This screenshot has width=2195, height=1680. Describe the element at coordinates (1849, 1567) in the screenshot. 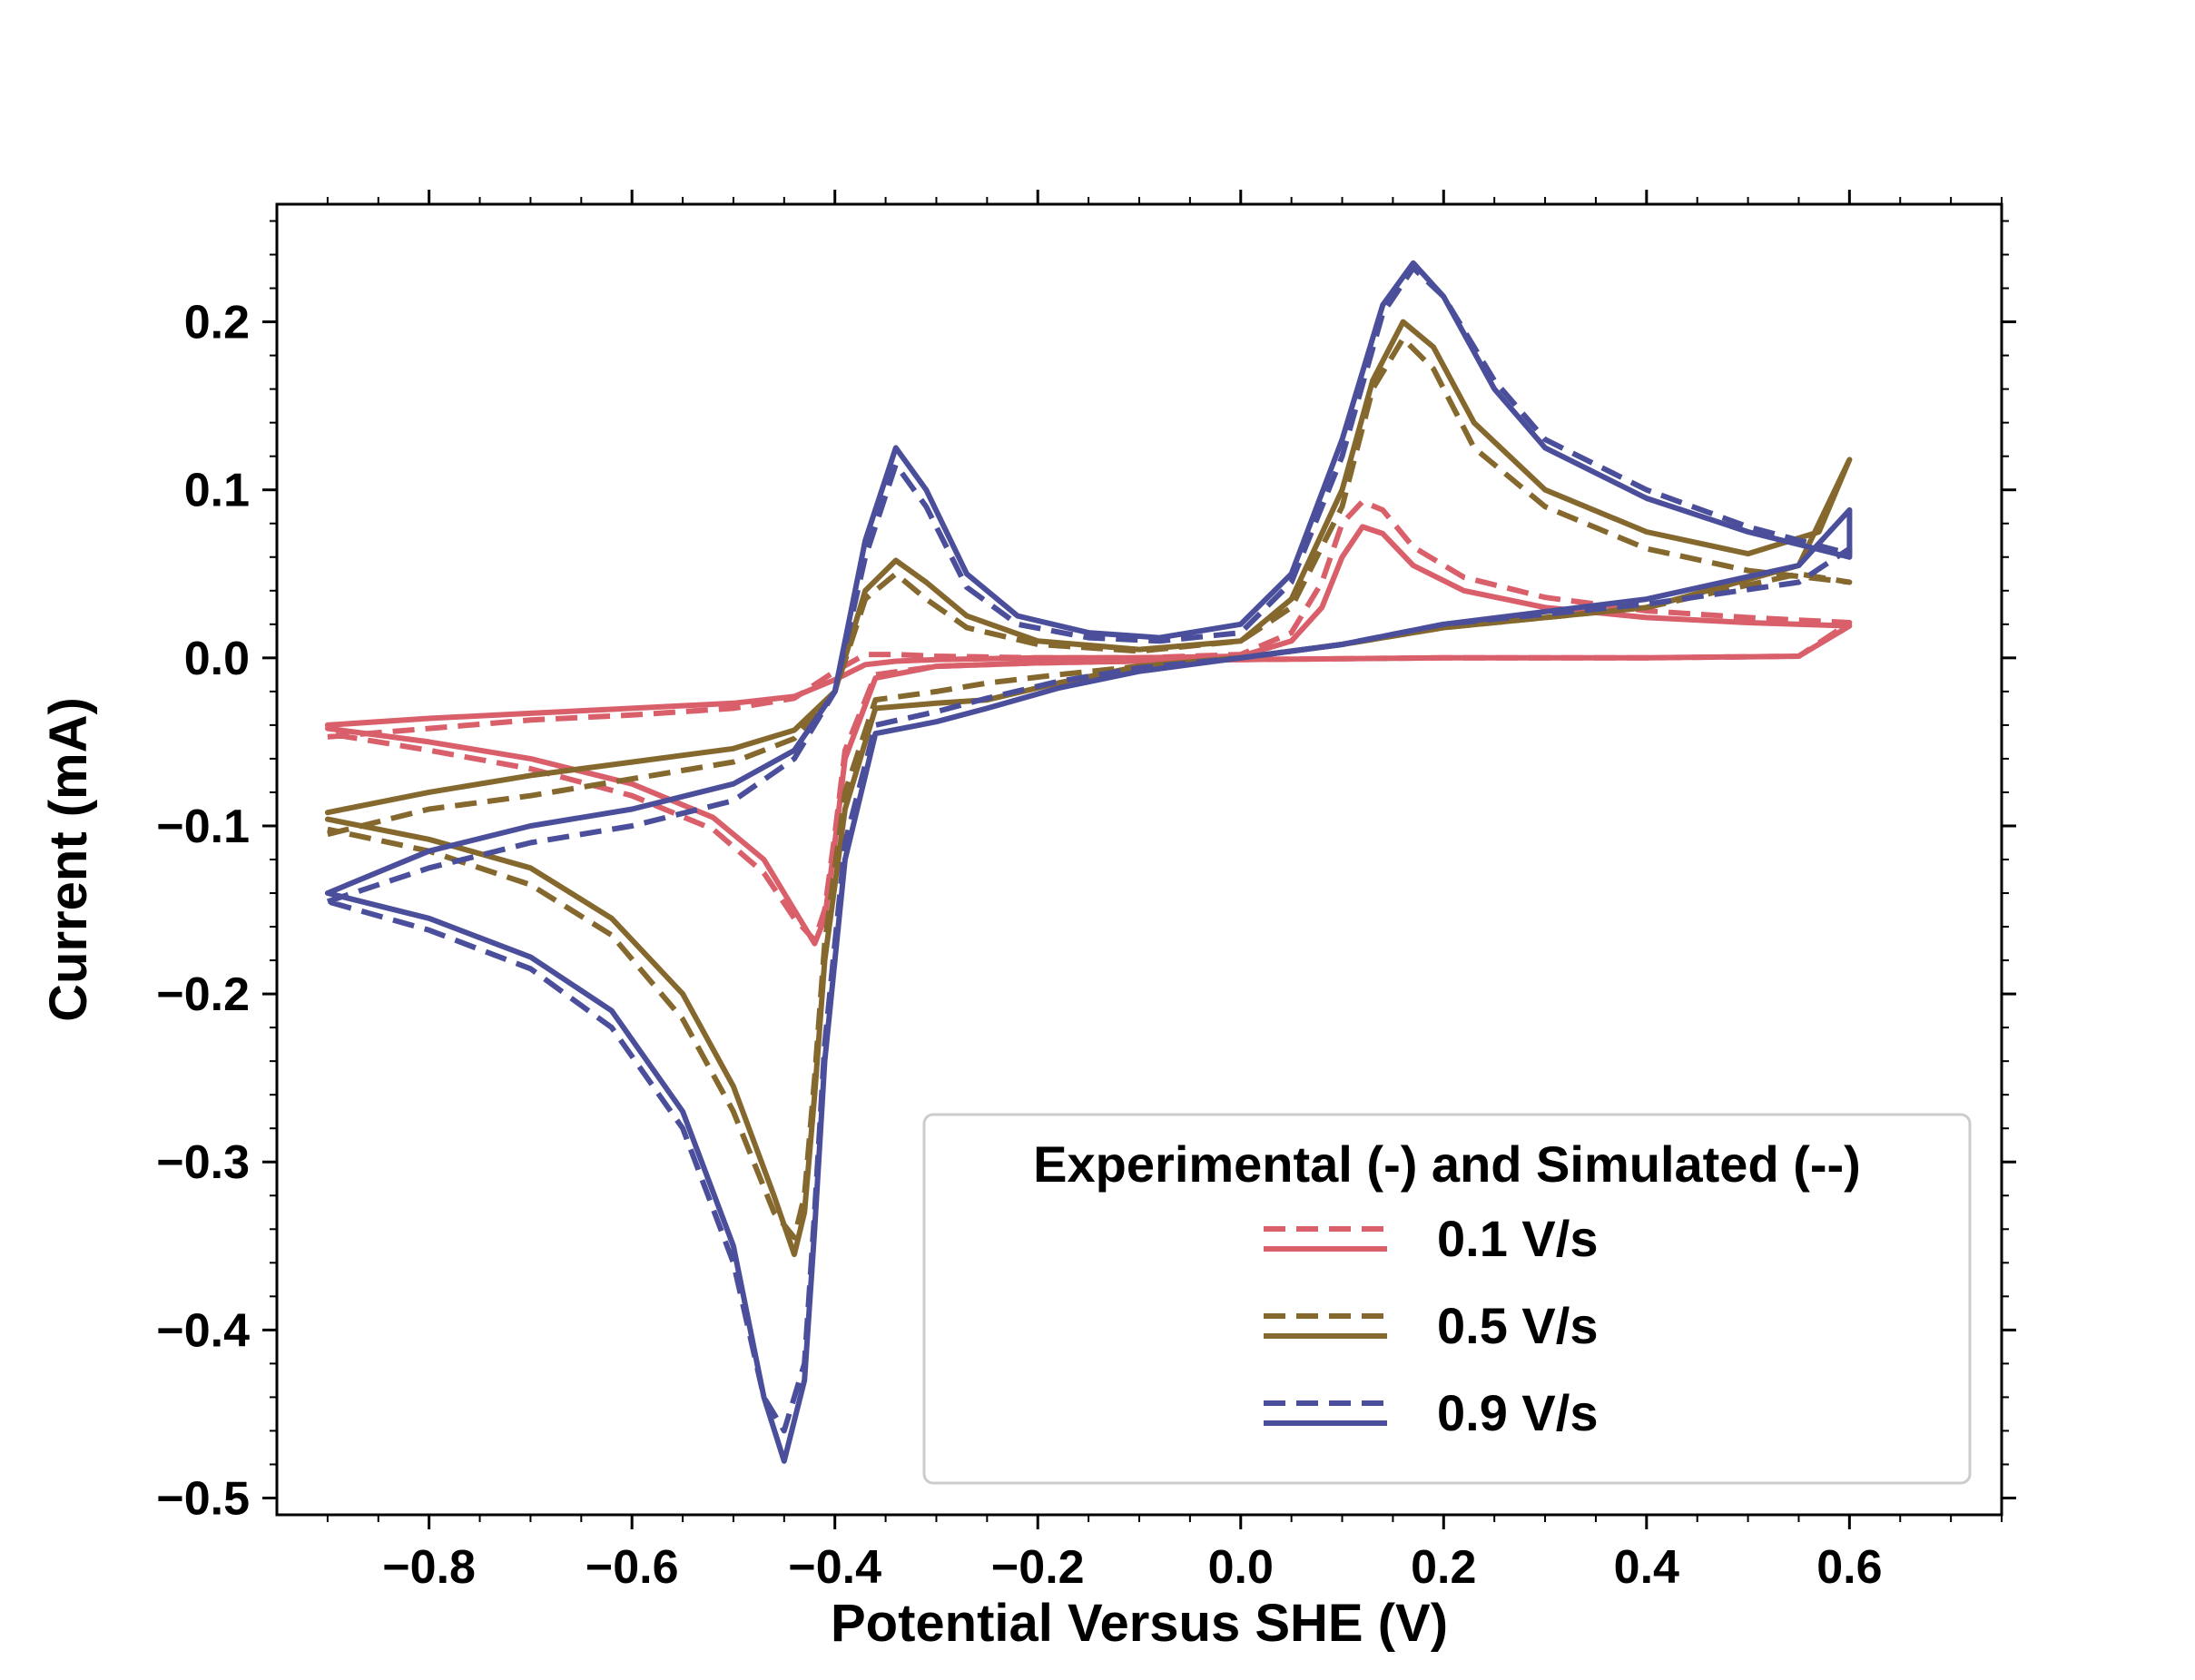

I see `x-tick-label: 0.6` at that location.